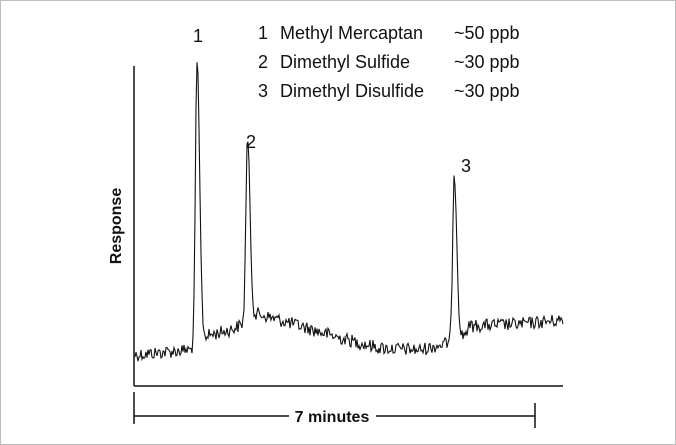  I want to click on legend-item-3-conc: ~30 ppb, so click(487, 91).